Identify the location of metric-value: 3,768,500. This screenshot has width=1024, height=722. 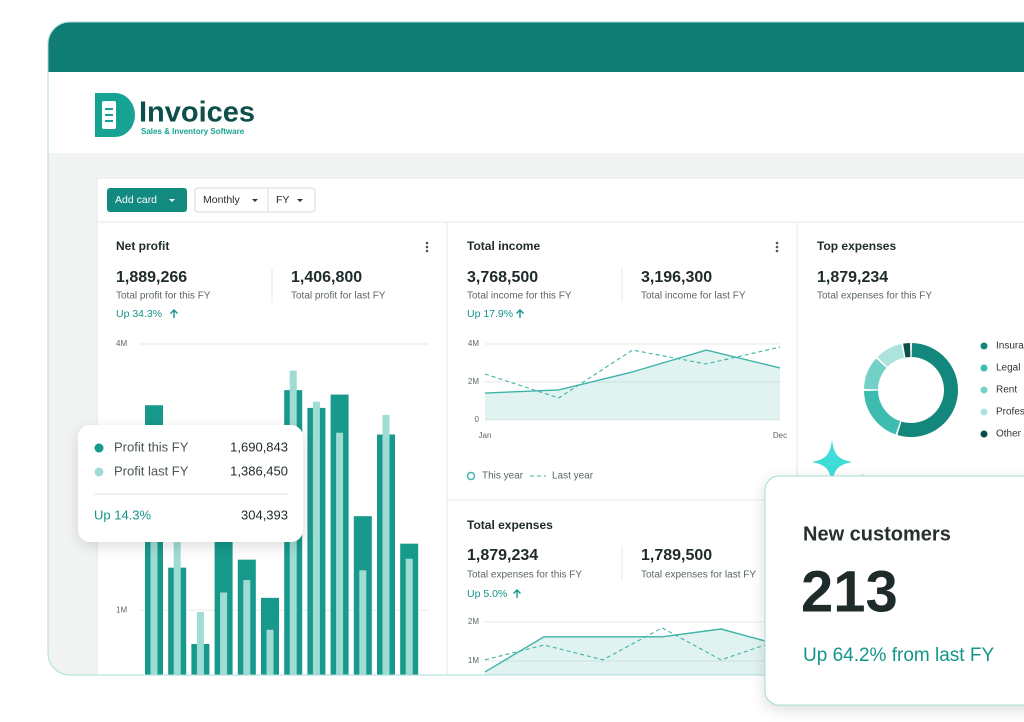
(502, 277).